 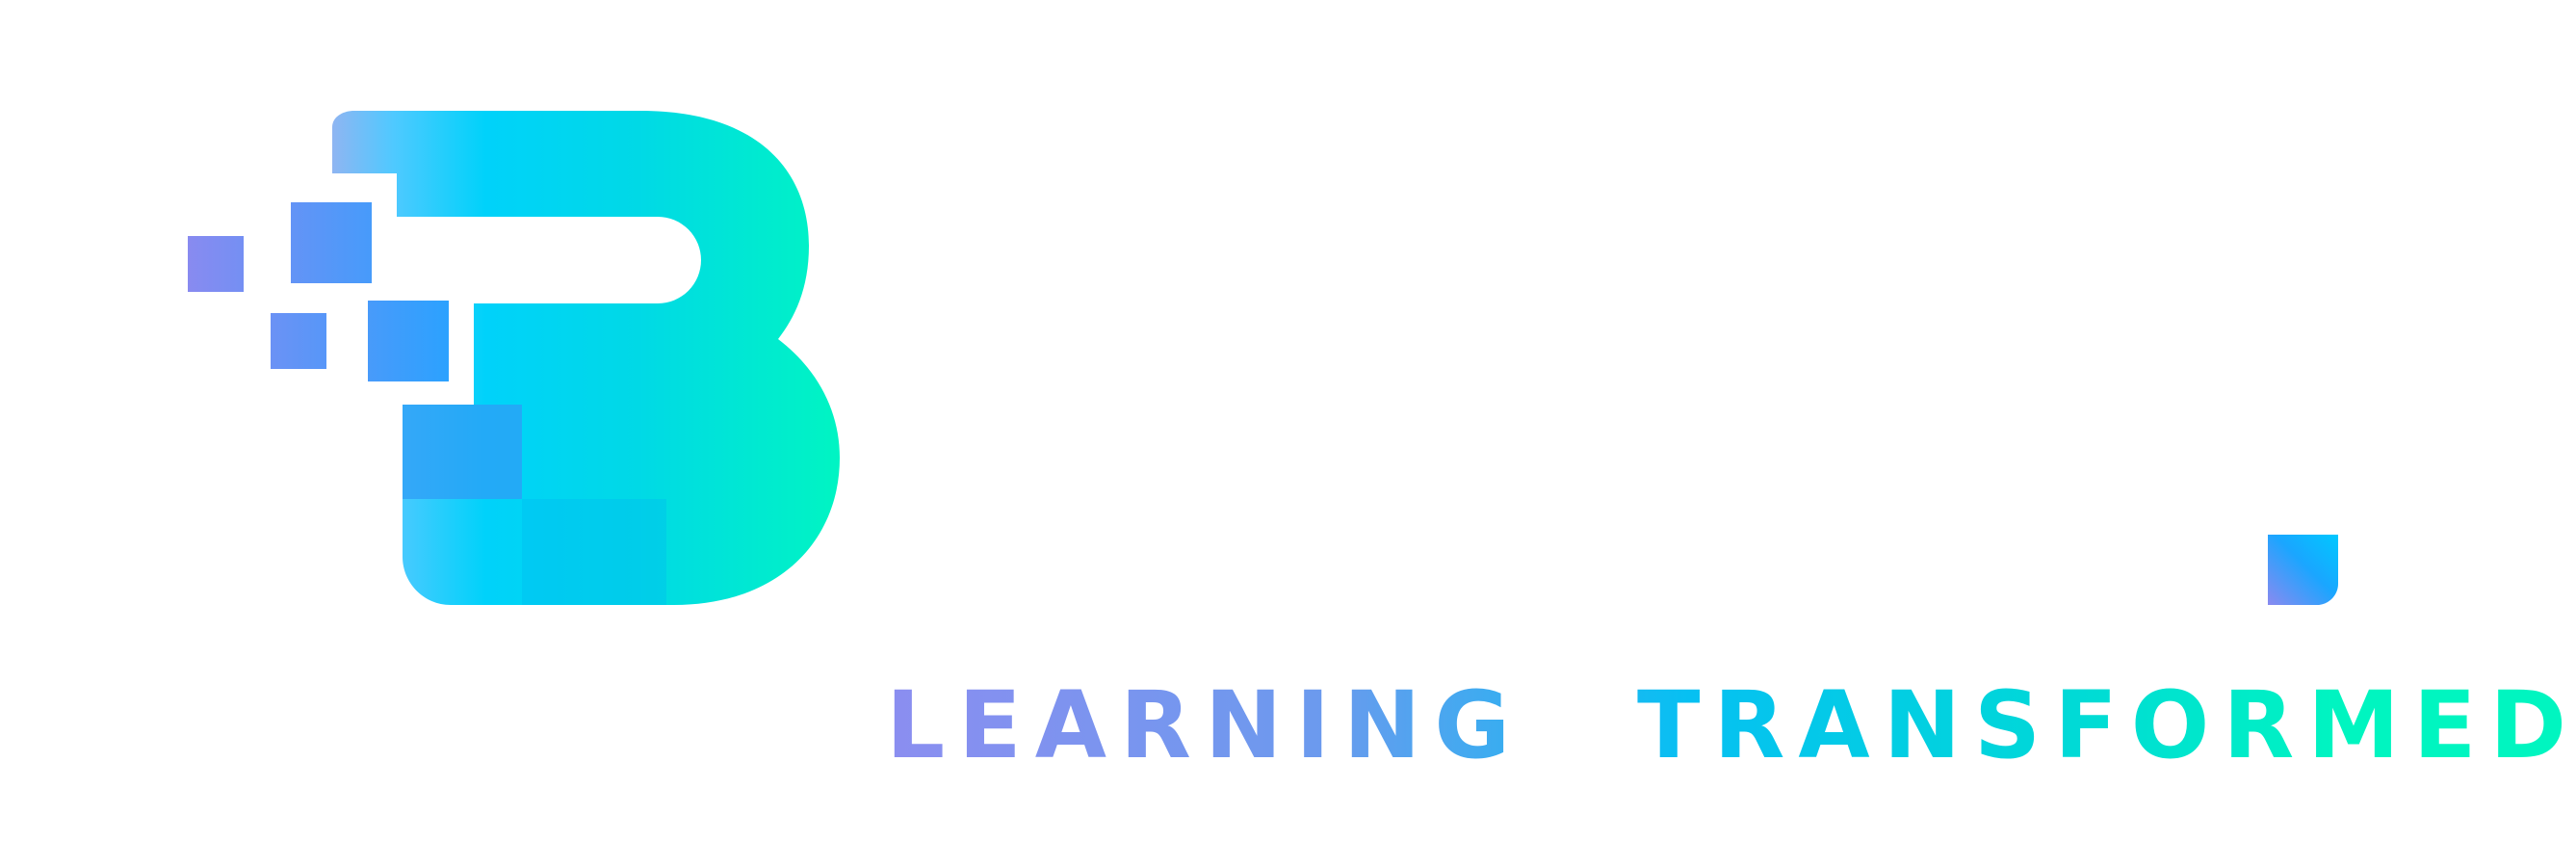 What do you see at coordinates (2106, 725) in the screenshot?
I see `tagline-word-transformed: TRANSFORMED` at bounding box center [2106, 725].